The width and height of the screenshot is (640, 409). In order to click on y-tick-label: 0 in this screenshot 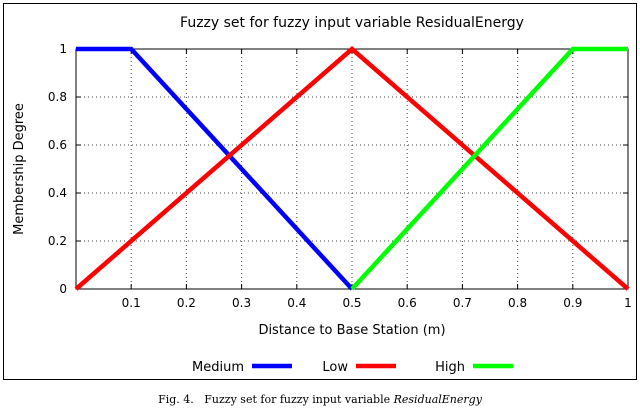, I will do `click(63, 289)`.